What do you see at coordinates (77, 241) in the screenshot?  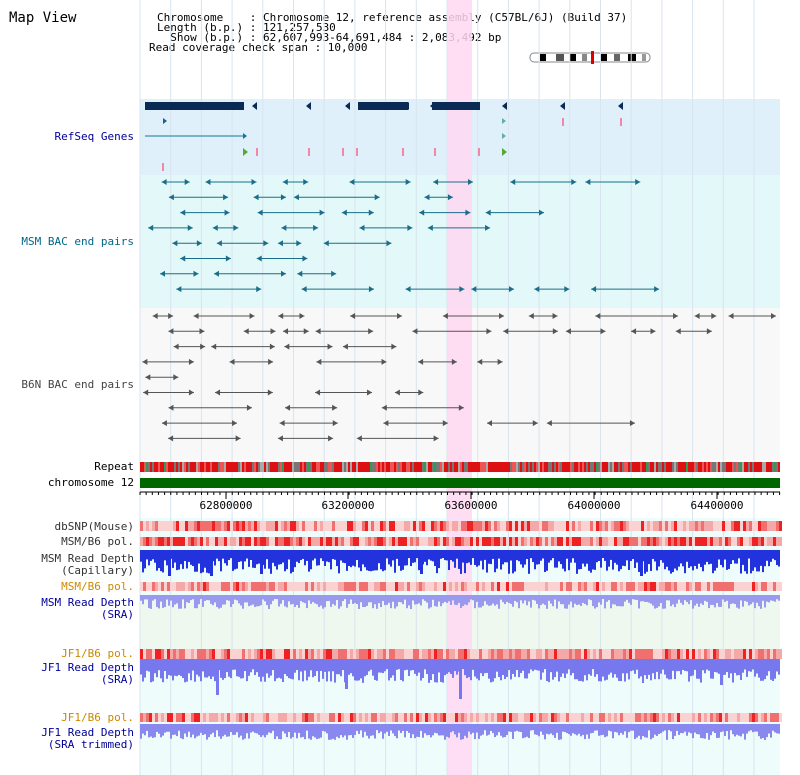 I see `msm-bac-label: MSM BAC end pairs` at bounding box center [77, 241].